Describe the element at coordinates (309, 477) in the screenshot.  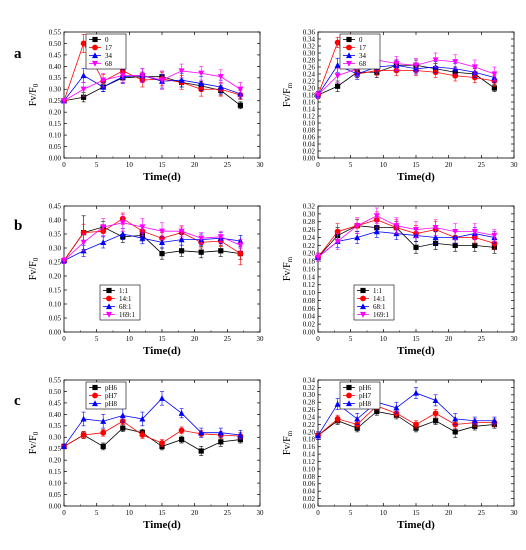
I see `y-tick-label: 0.08` at that location.